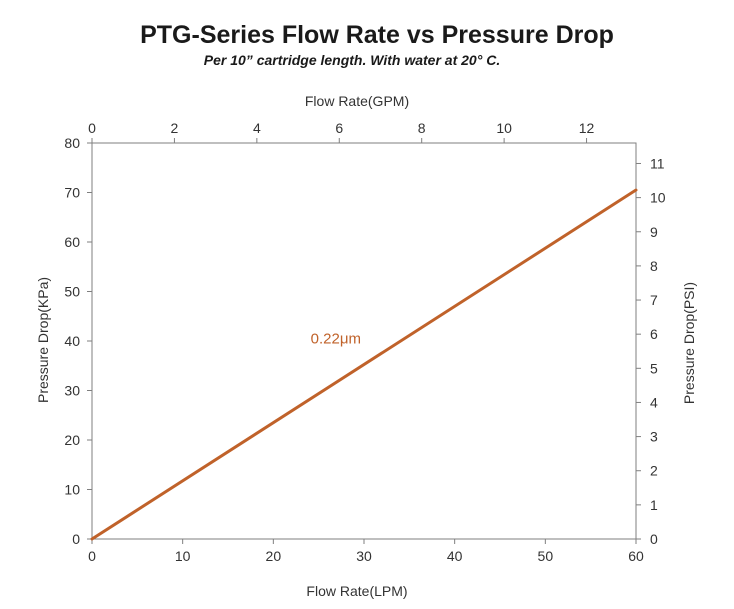 This screenshot has width=734, height=609. Describe the element at coordinates (654, 437) in the screenshot. I see `y2-tick-label: 3` at that location.